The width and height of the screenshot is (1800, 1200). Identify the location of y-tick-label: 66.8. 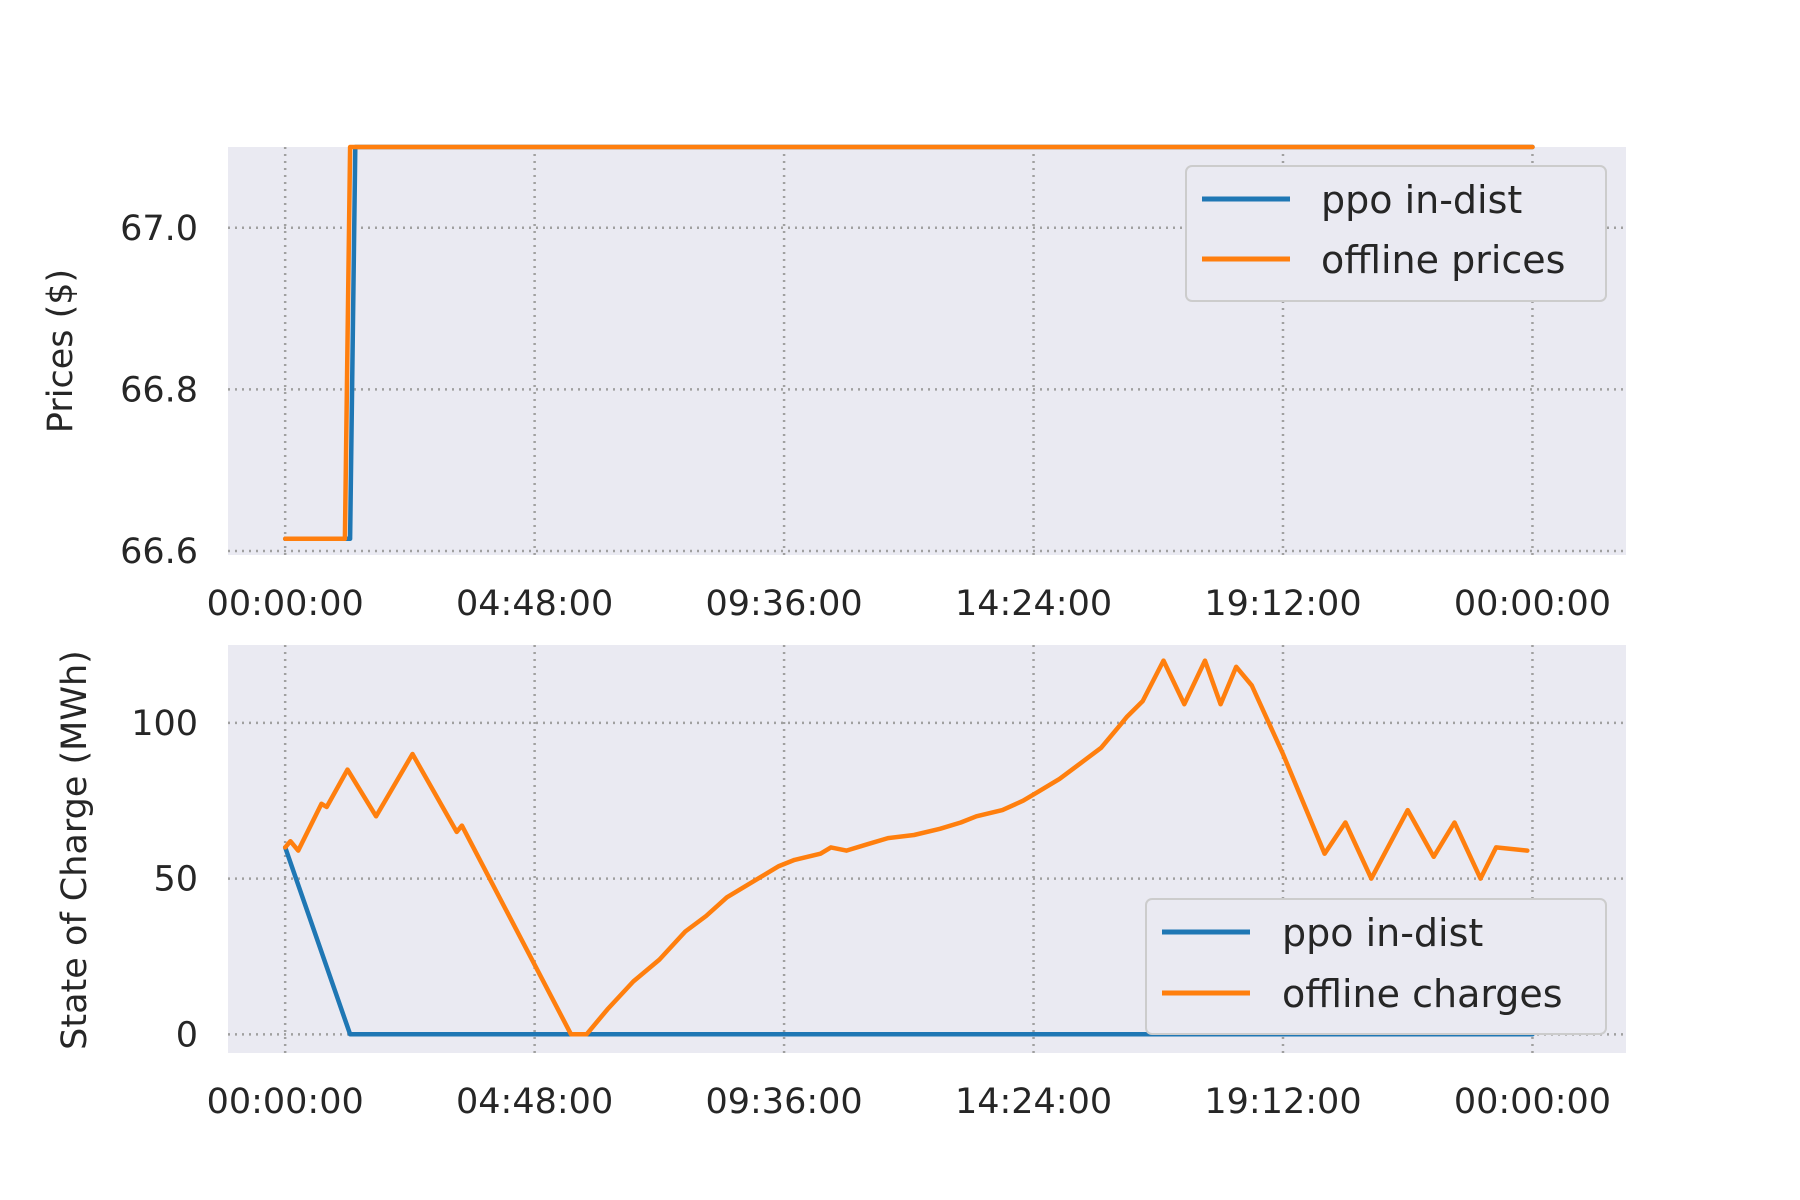
(159, 390).